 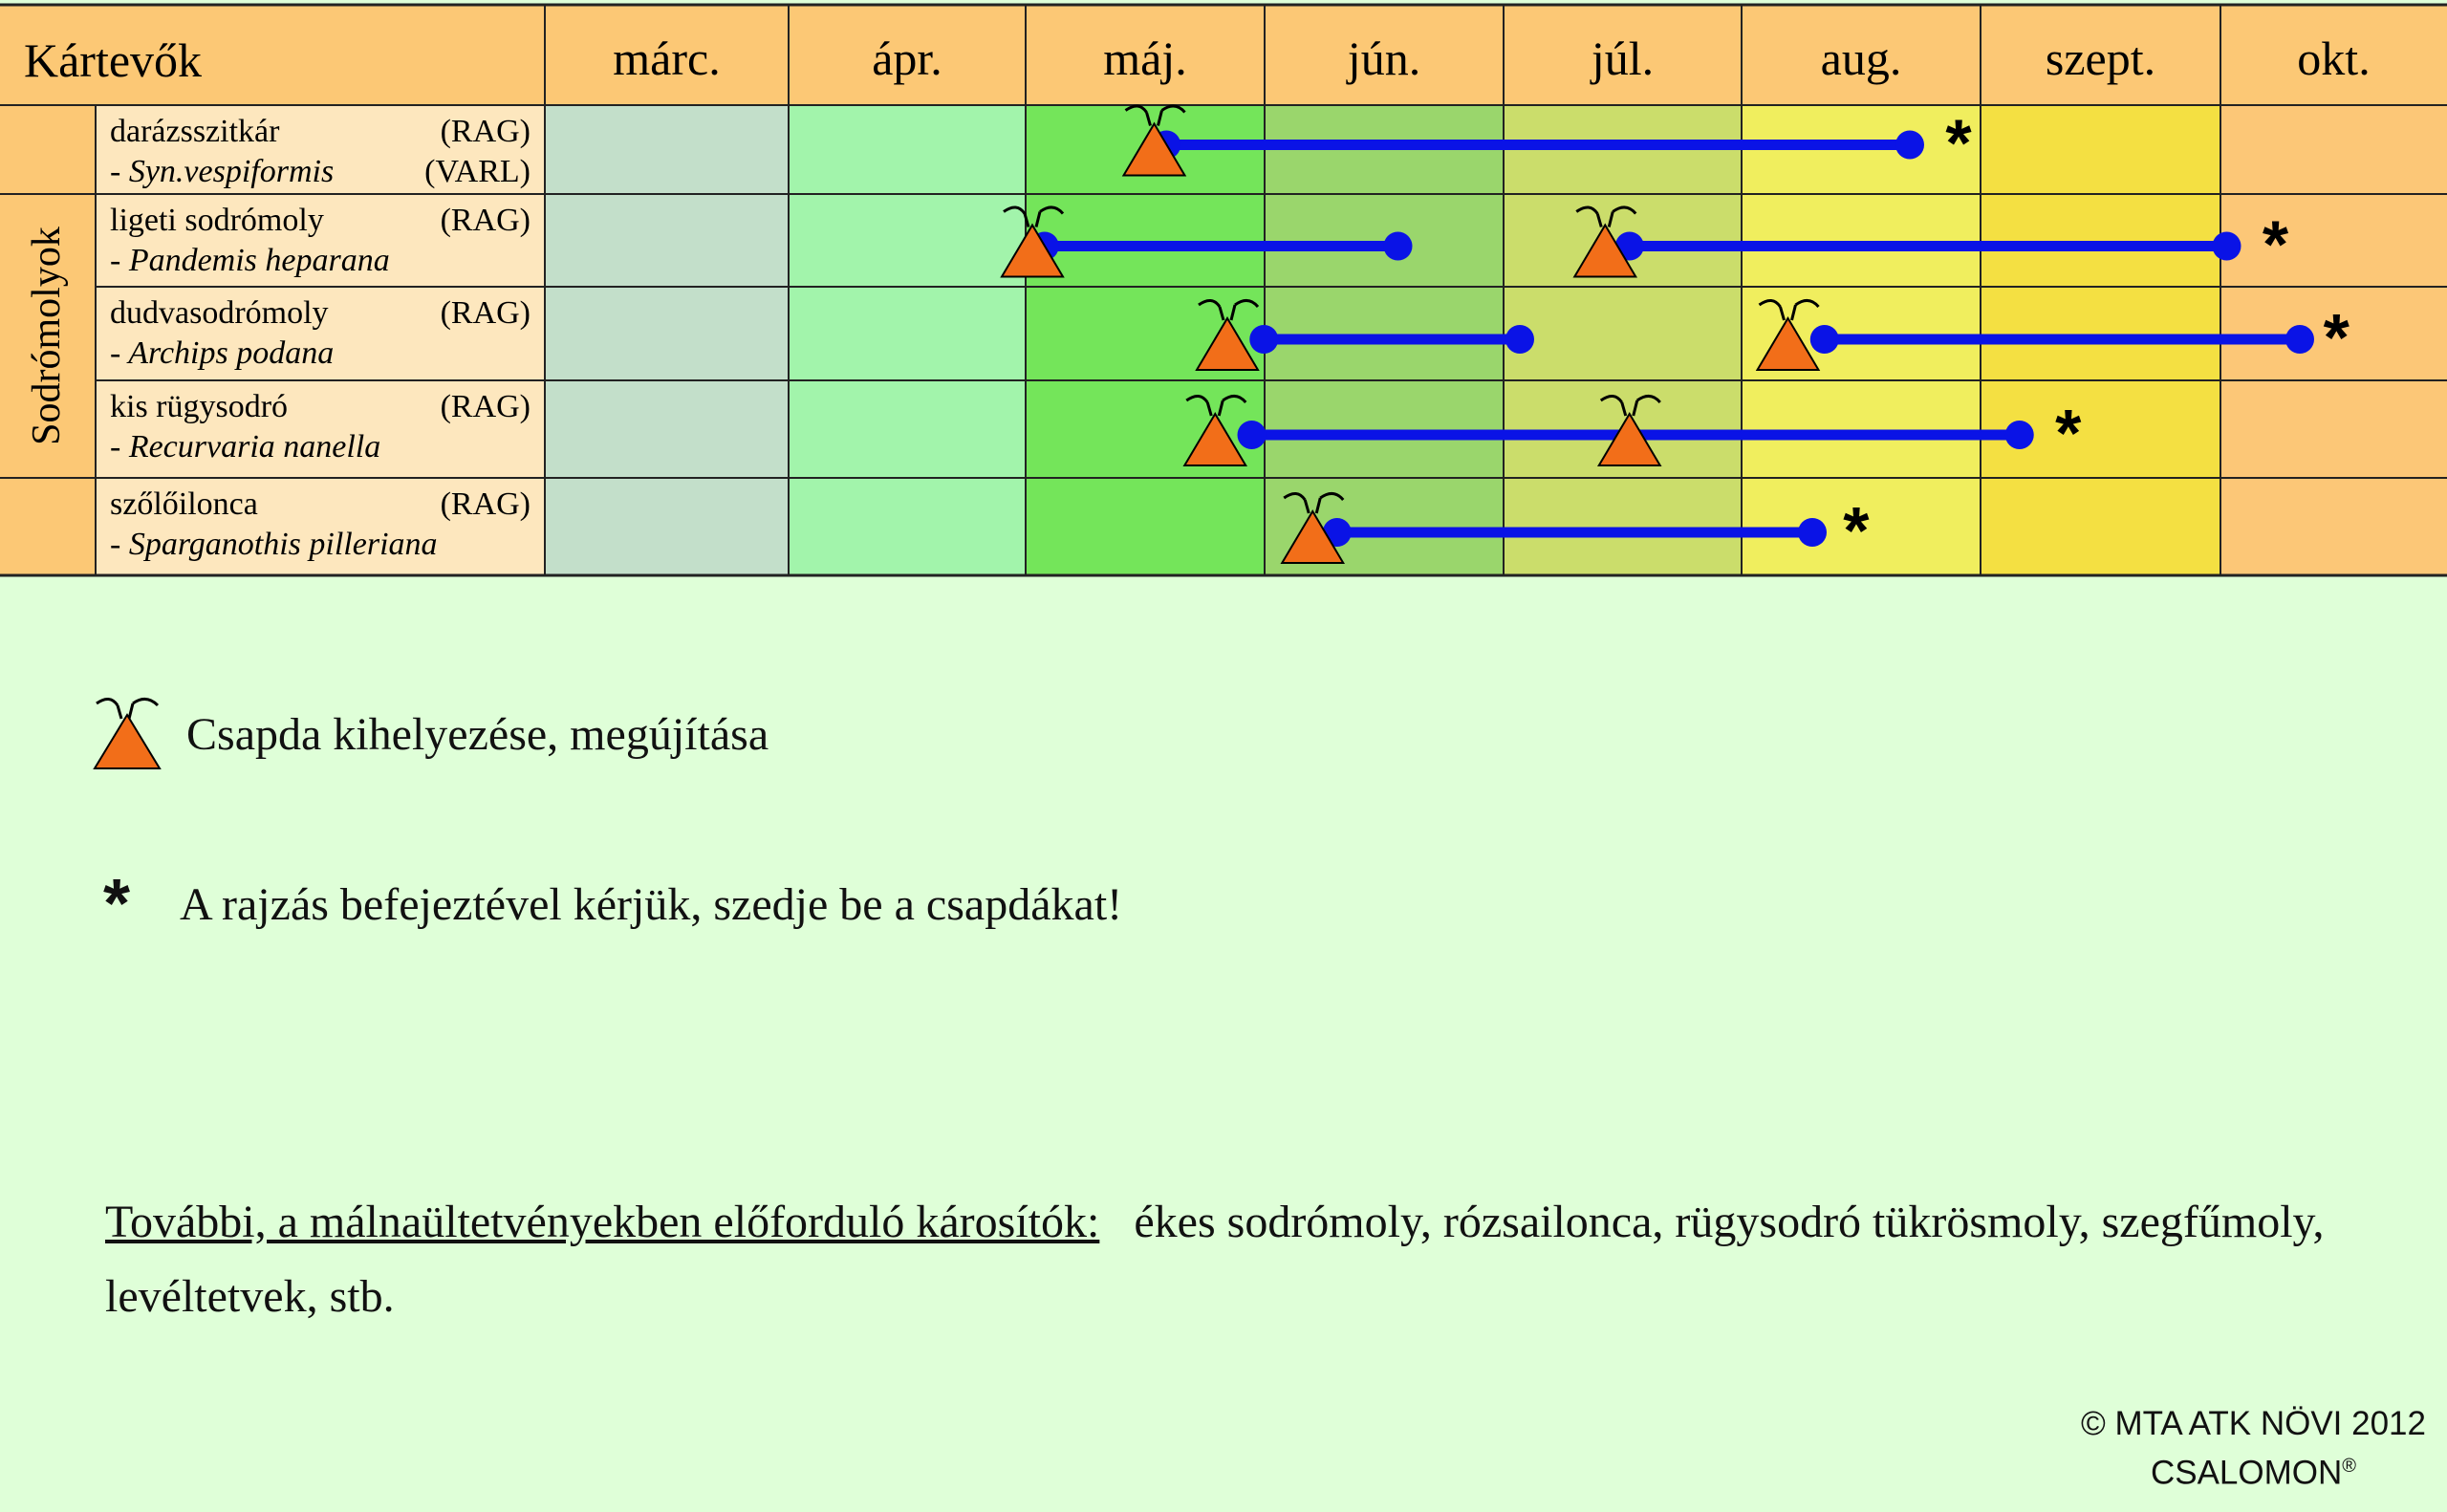 I want to click on header-corner: Kártevők, so click(x=113, y=60).